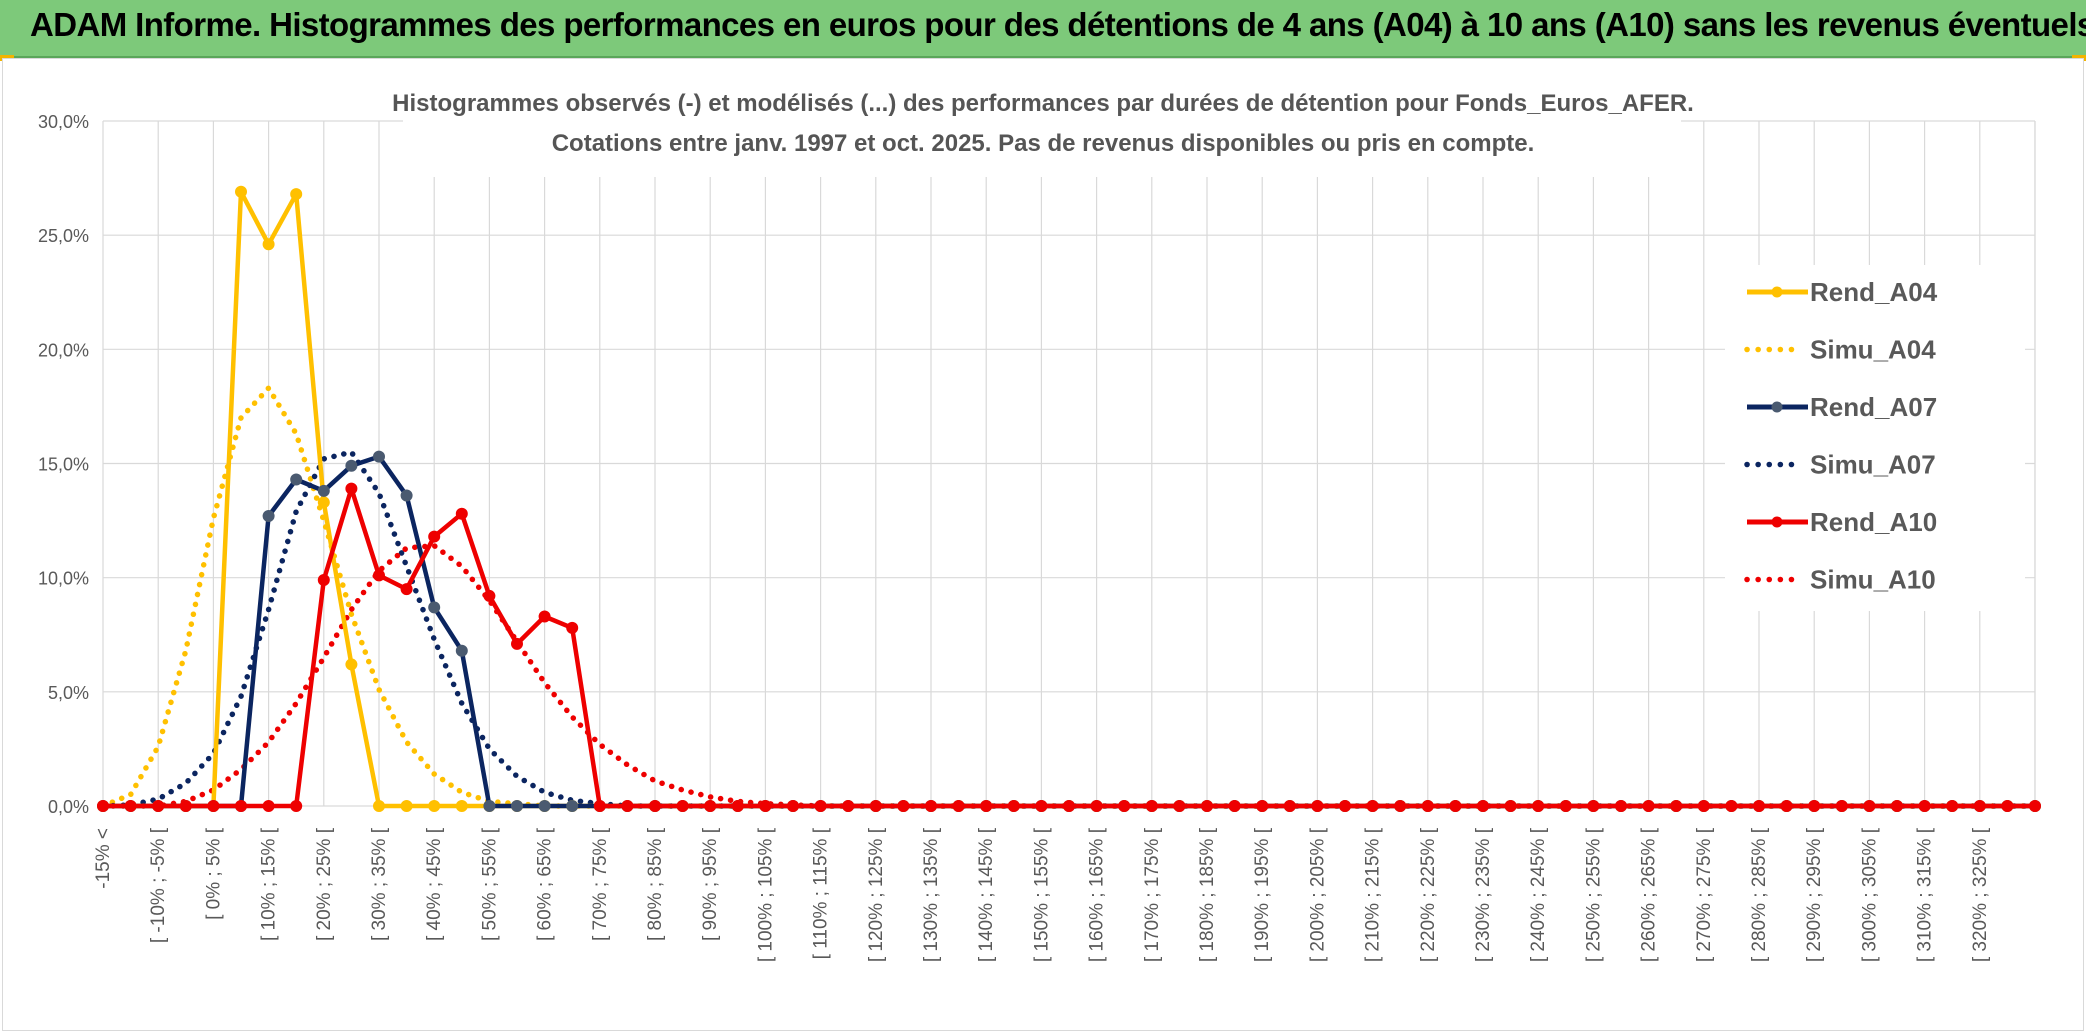 The width and height of the screenshot is (2086, 1033). What do you see at coordinates (600, 884) in the screenshot?
I see `x-tick-label: [ 70% ; 75% [` at bounding box center [600, 884].